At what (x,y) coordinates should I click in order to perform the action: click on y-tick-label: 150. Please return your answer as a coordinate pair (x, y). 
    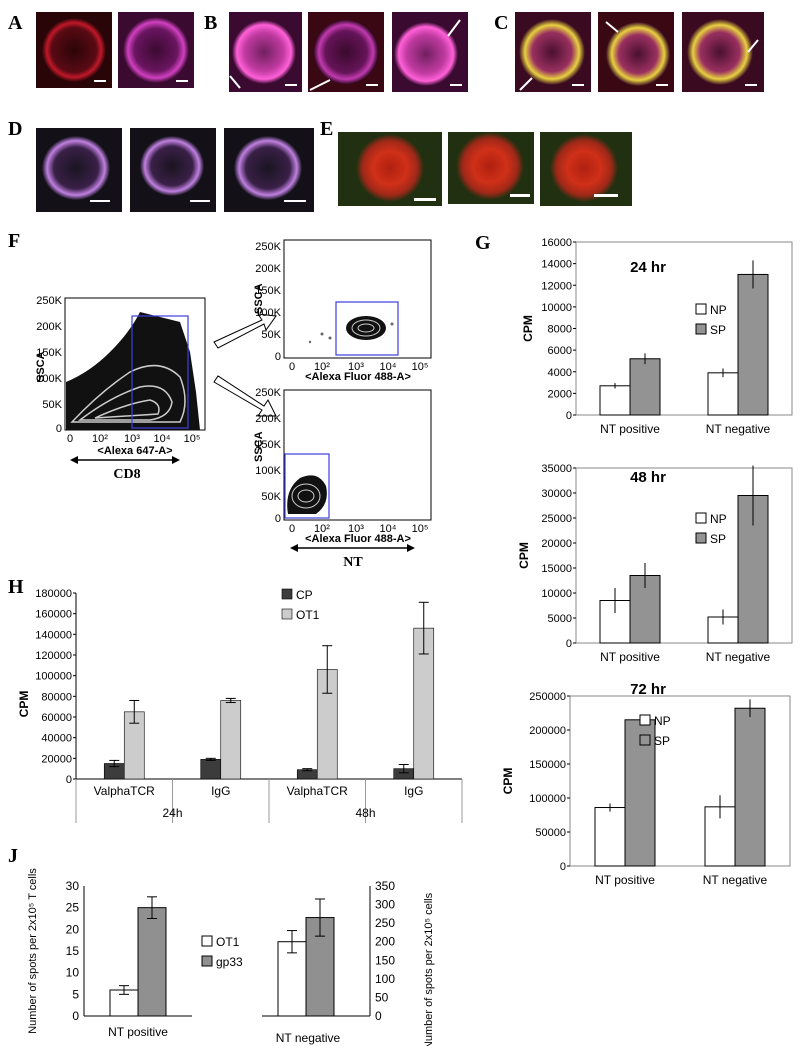
    Looking at the image, I should click on (385, 960).